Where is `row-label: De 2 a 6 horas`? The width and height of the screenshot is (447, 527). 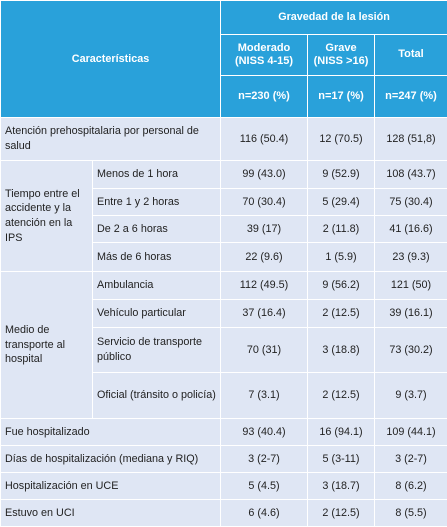
row-label: De 2 a 6 horas is located at coordinates (157, 229).